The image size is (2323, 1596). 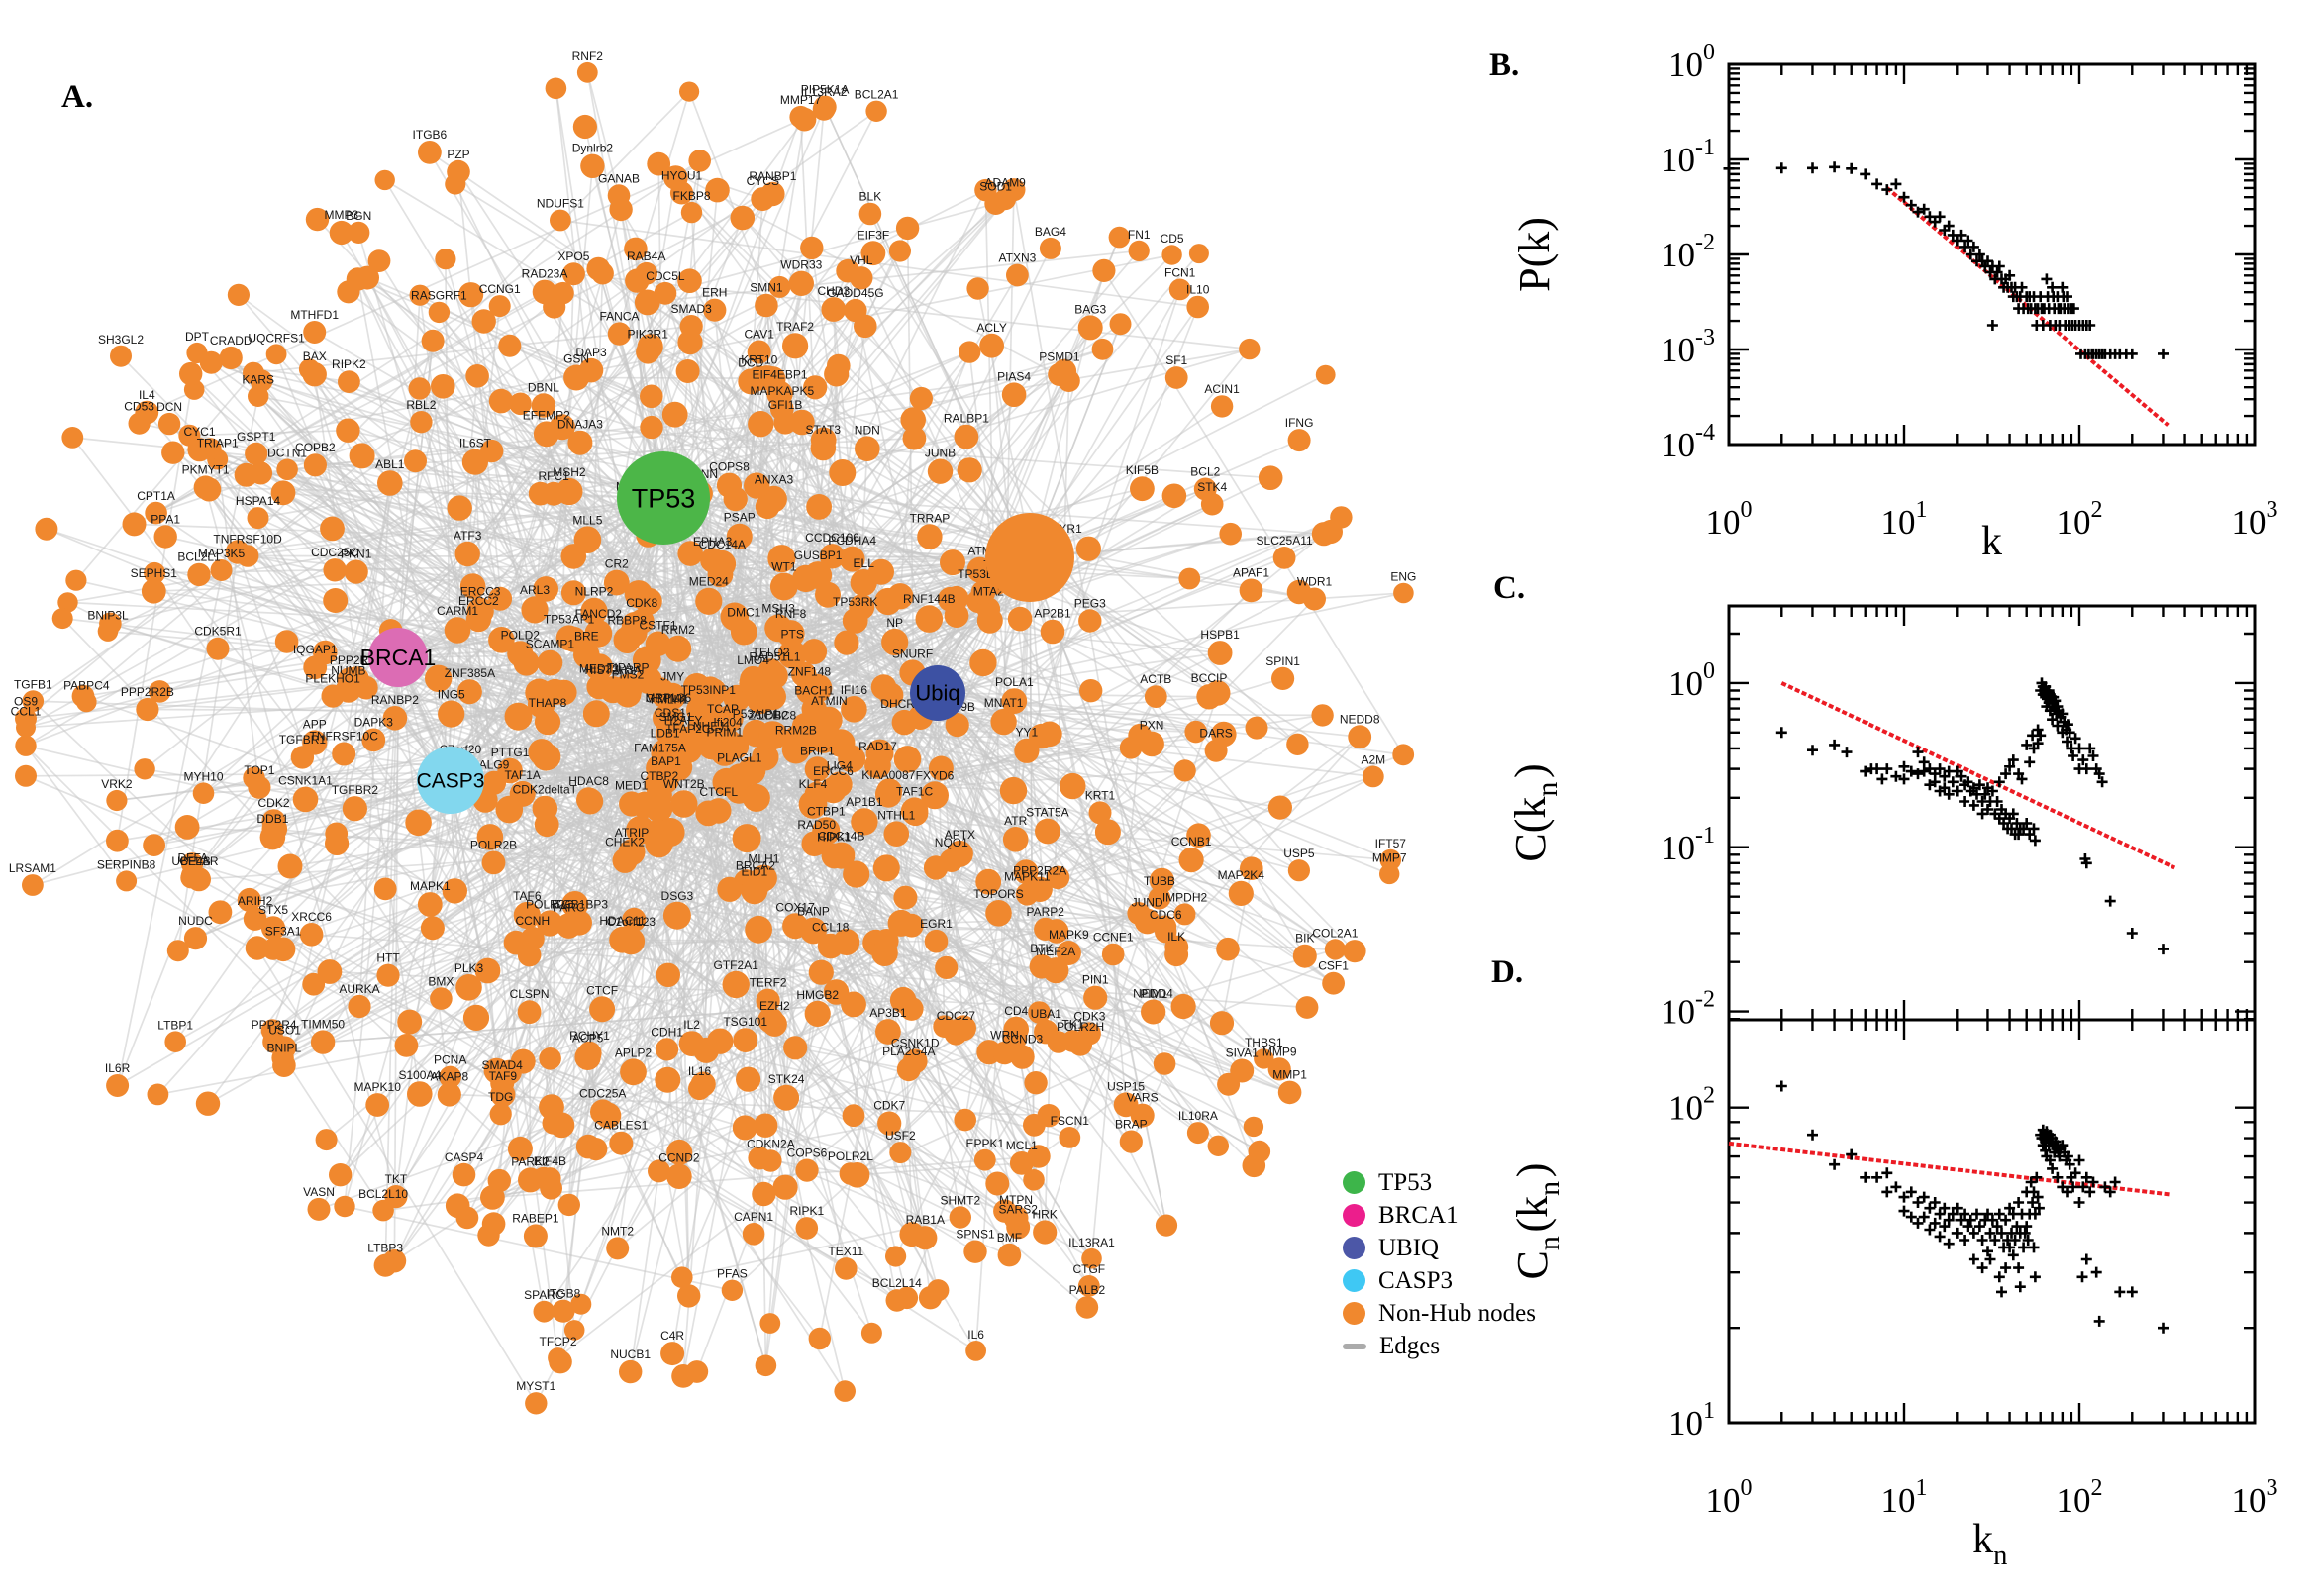 I want to click on gene-label: PKMYT1, so click(x=206, y=469).